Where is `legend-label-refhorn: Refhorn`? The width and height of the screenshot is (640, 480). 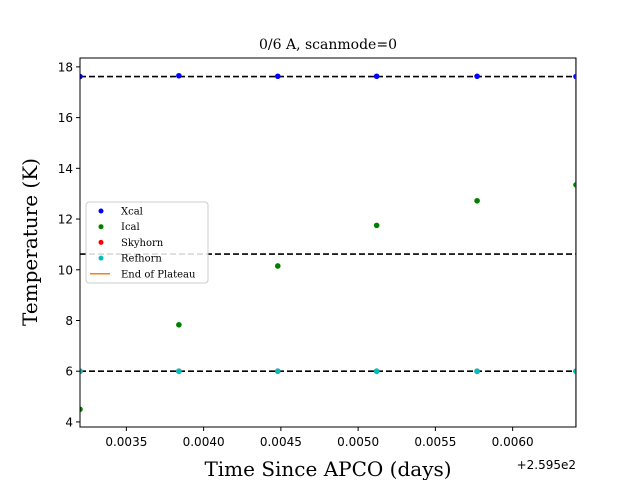 legend-label-refhorn: Refhorn is located at coordinates (141, 259).